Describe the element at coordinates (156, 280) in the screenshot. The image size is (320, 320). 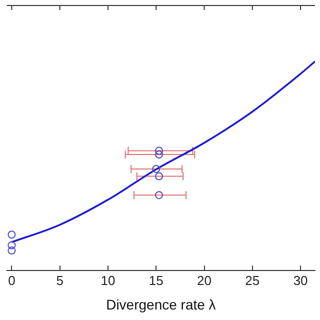
I see `x-tick-label: 15` at that location.